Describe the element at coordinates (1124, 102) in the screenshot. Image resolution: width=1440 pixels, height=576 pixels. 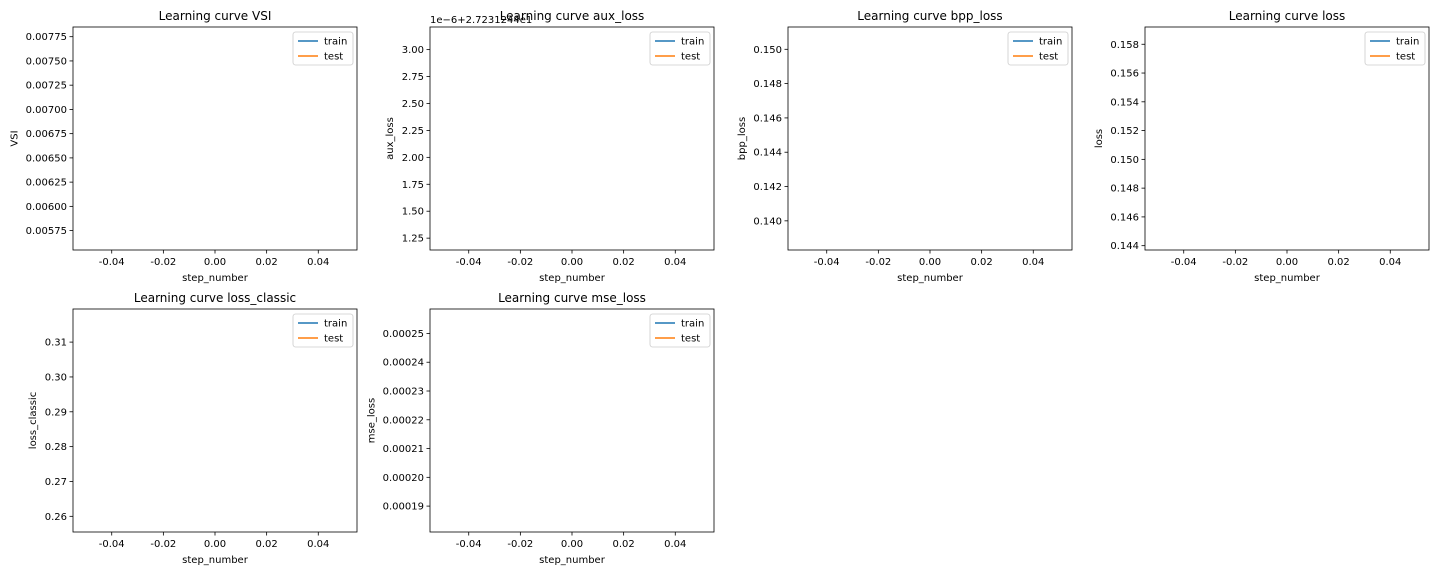
I see `y-tick-label: 0.154` at that location.